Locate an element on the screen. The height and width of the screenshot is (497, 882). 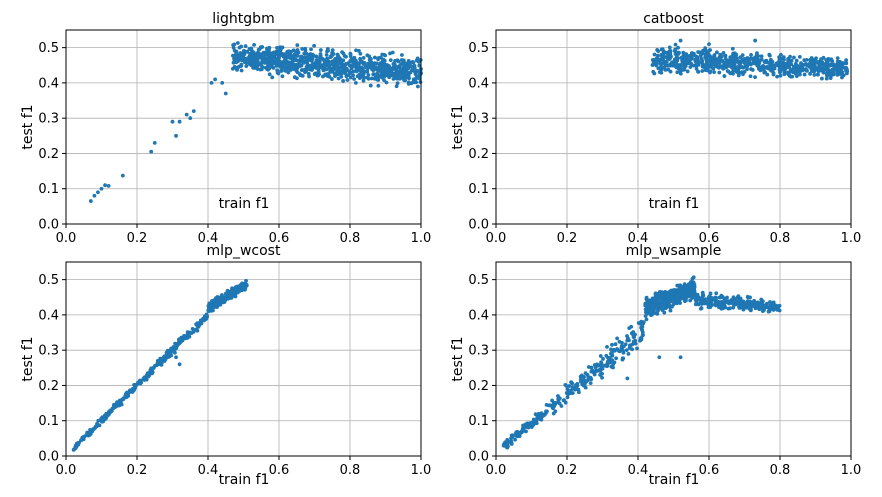
x-tick-label: 0.8 is located at coordinates (780, 470).